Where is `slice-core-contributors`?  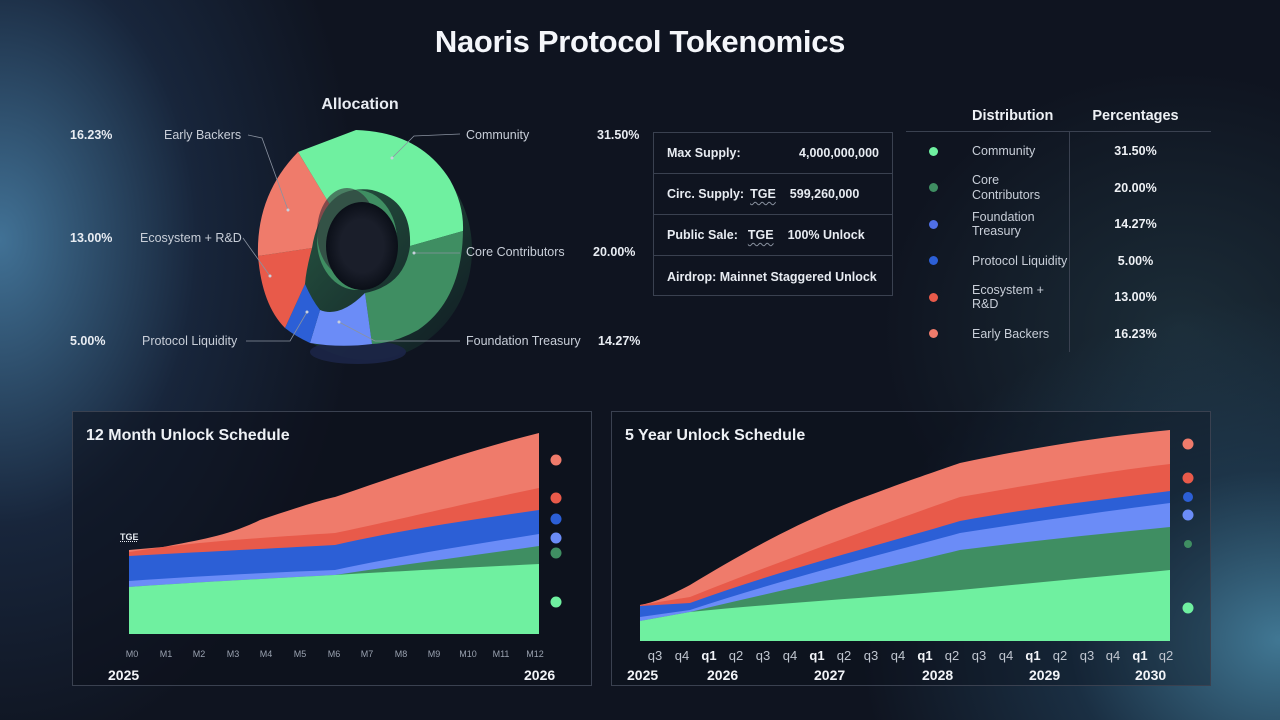
slice-core-contributors is located at coordinates (414, 287).